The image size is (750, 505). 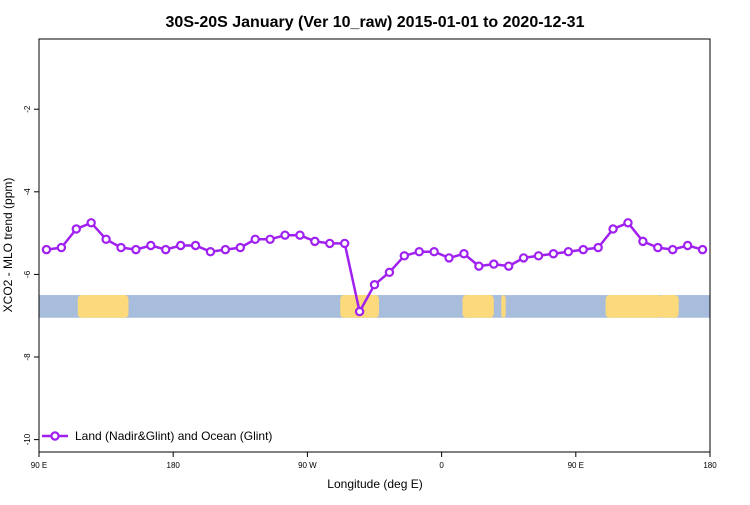 What do you see at coordinates (55, 436) in the screenshot?
I see `legend-marker-swatch` at bounding box center [55, 436].